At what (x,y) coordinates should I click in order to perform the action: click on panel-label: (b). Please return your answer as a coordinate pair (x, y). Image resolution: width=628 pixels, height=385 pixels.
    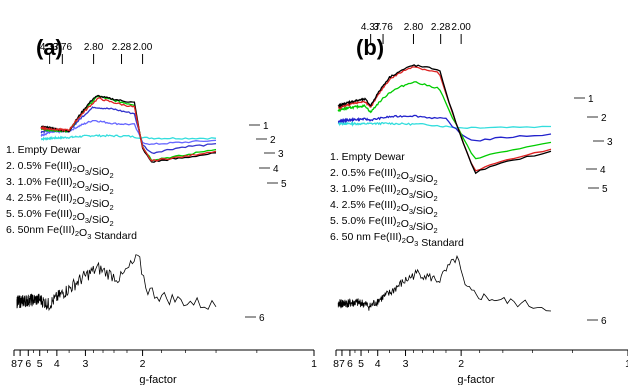
    Looking at the image, I should click on (370, 47).